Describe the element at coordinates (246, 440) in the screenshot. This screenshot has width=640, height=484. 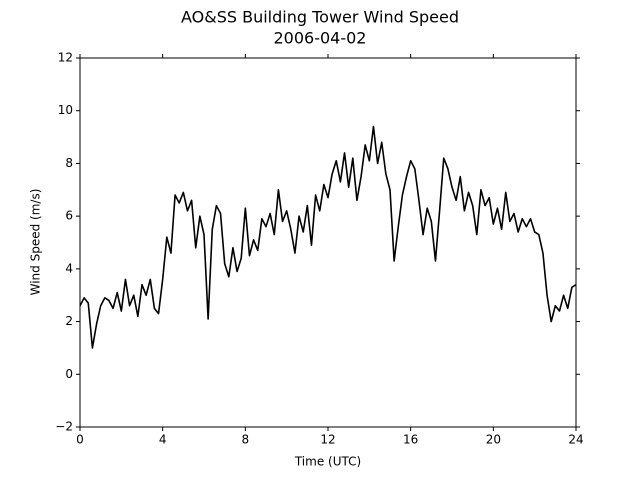
I see `x-tick-label: 8` at that location.